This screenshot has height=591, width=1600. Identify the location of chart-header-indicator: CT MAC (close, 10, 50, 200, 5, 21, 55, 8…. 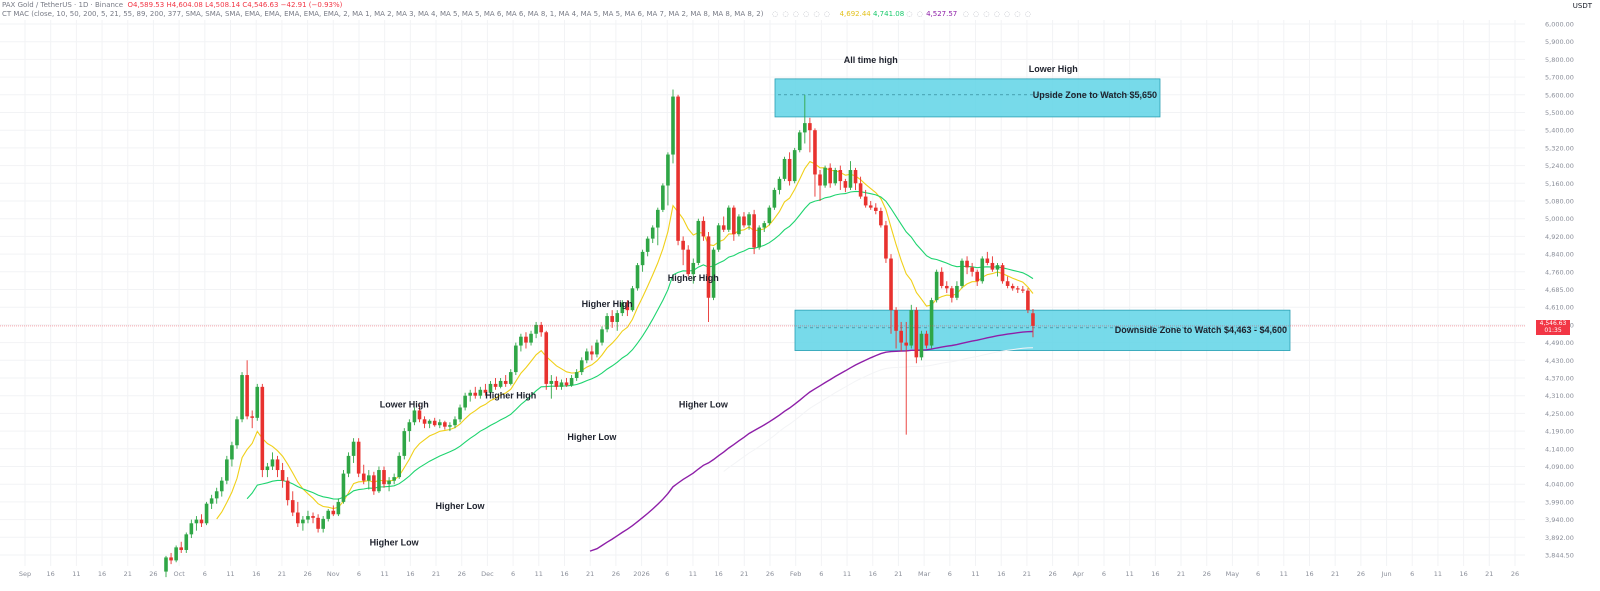
(517, 14).